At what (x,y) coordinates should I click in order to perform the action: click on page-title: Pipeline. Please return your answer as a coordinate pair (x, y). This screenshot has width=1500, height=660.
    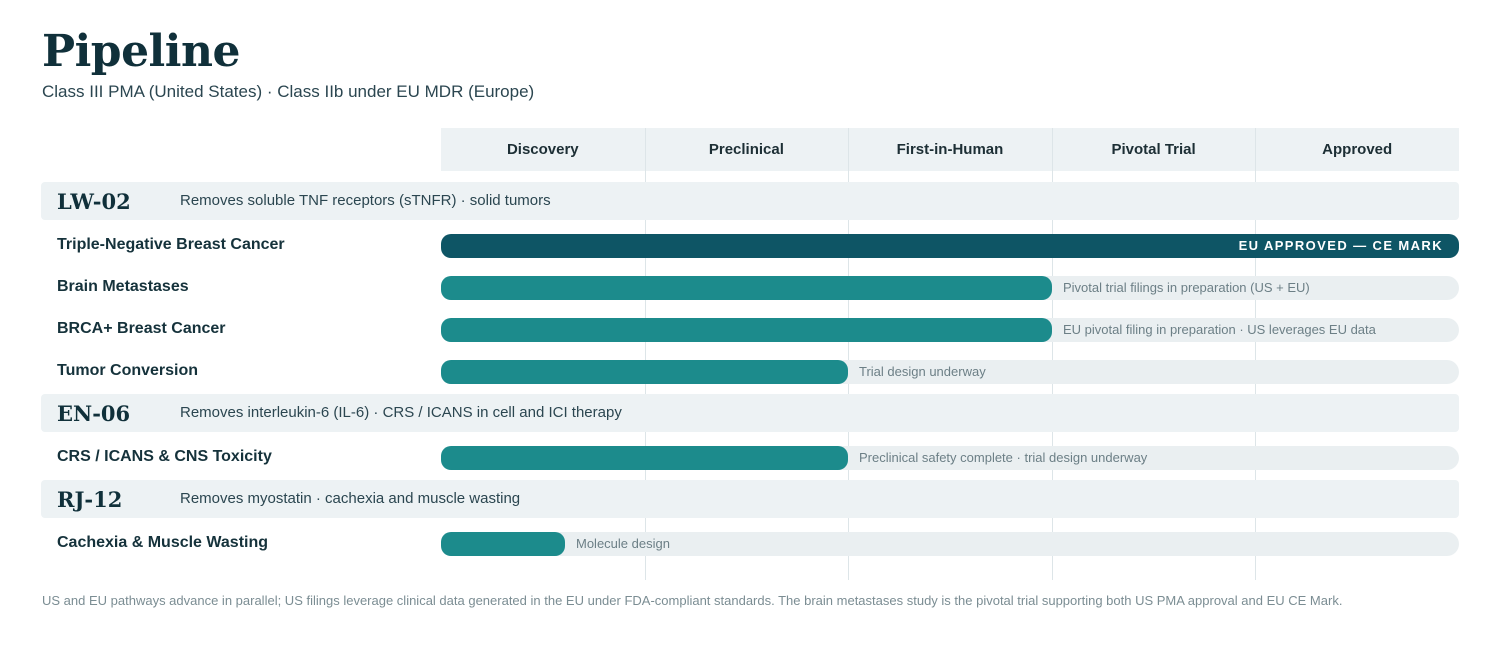
    Looking at the image, I should click on (141, 51).